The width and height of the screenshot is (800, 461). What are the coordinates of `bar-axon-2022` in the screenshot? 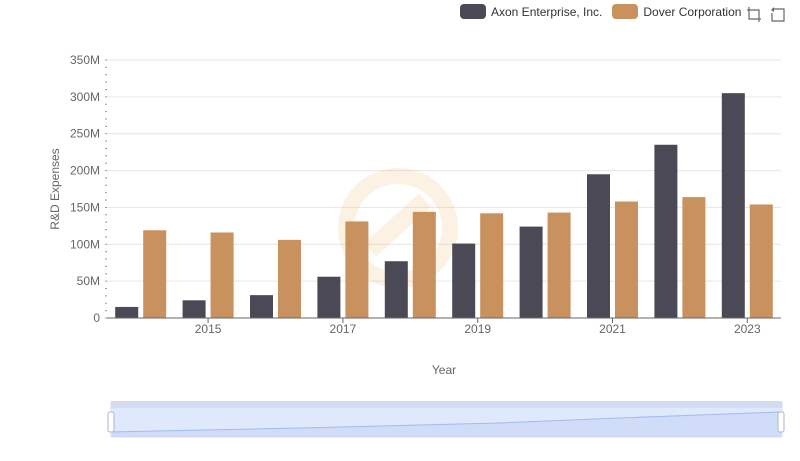 It's located at (666, 231).